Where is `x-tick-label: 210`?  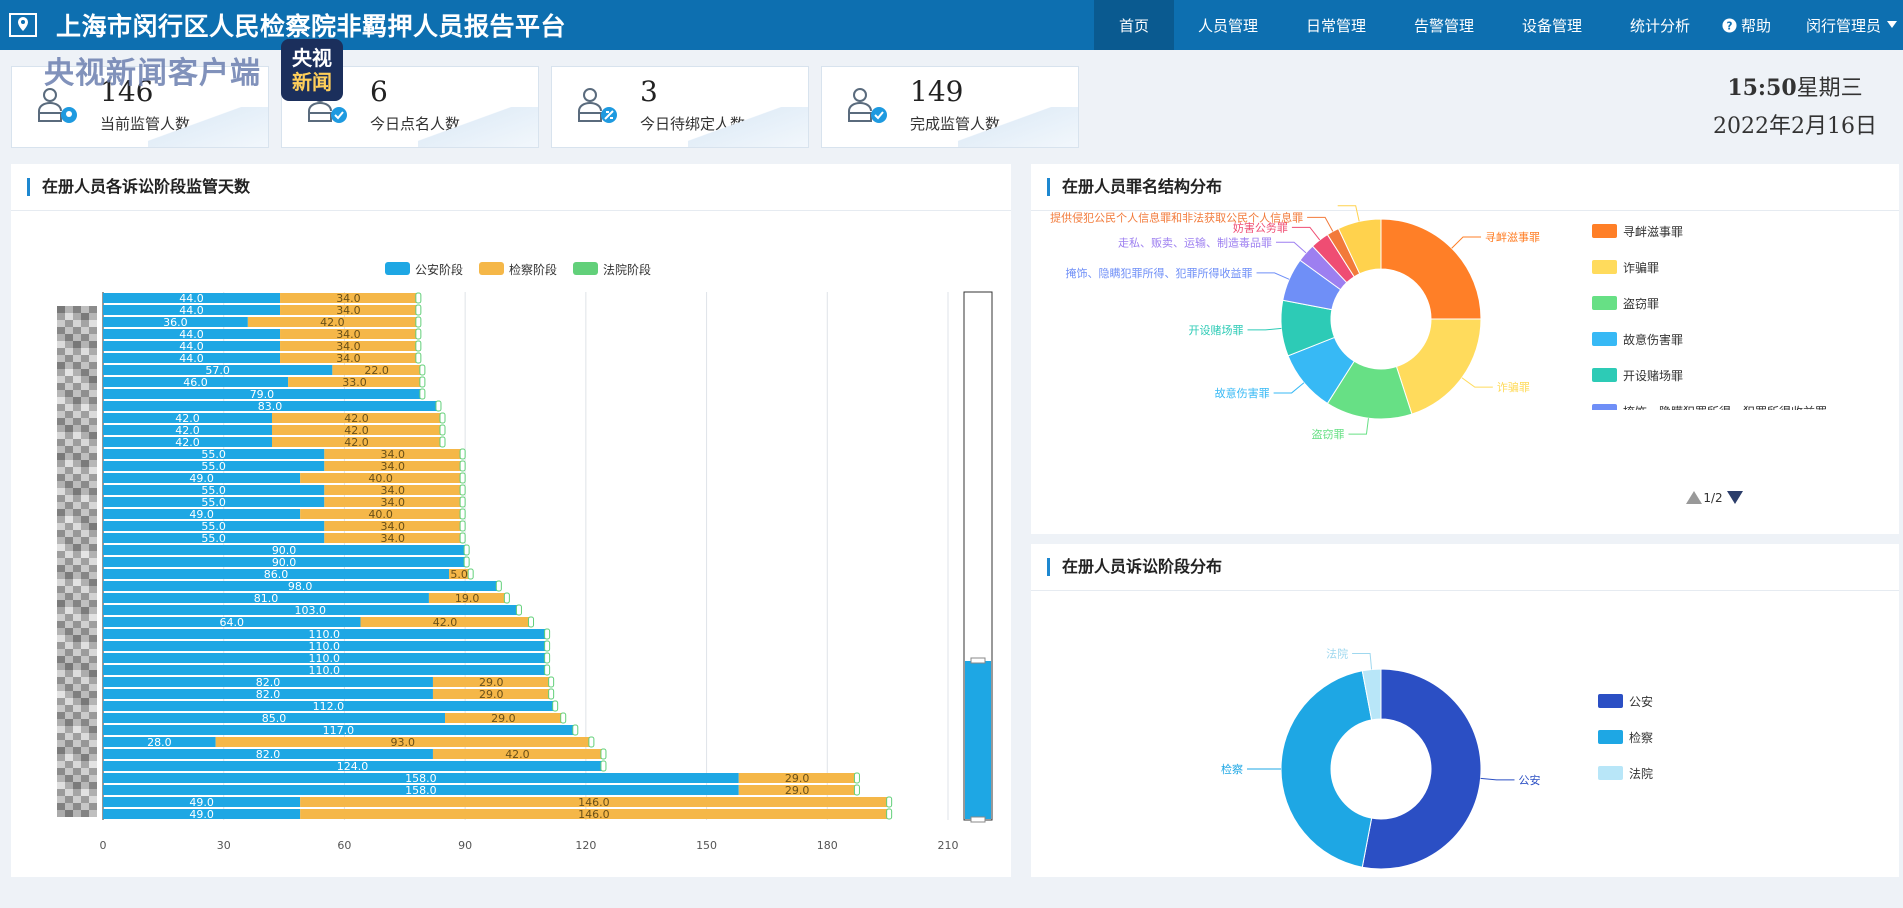
x-tick-label: 210 is located at coordinates (948, 845).